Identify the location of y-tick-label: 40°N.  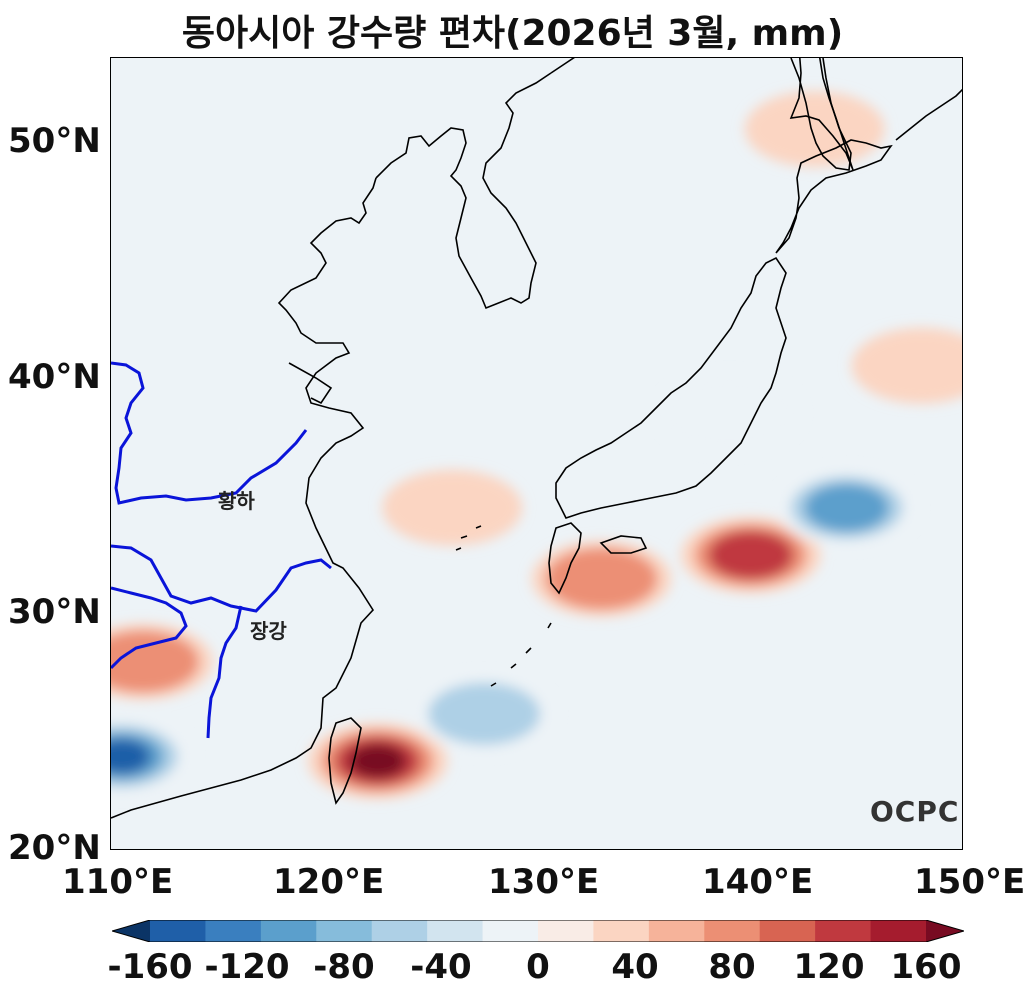
(54, 377).